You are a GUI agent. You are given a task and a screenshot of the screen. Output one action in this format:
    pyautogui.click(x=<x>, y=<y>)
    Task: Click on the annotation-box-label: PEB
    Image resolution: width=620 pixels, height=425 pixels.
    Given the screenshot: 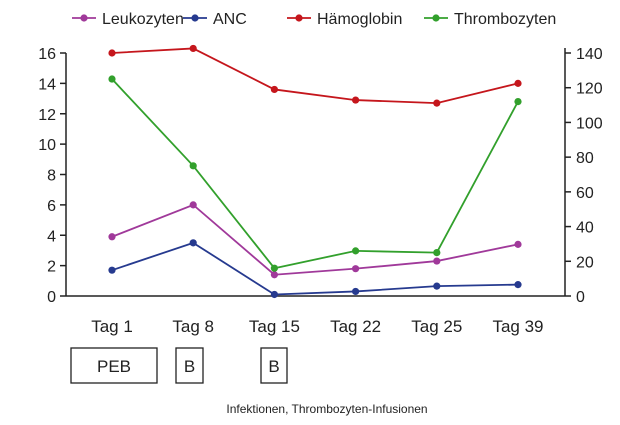 What is the action you would take?
    pyautogui.click(x=114, y=366)
    